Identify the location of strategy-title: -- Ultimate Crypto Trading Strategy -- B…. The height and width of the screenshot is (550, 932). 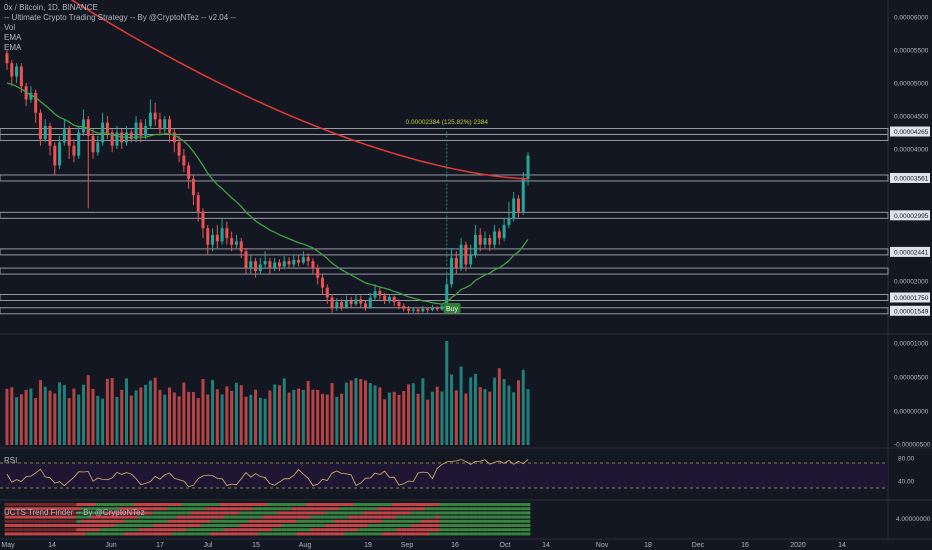
(120, 17).